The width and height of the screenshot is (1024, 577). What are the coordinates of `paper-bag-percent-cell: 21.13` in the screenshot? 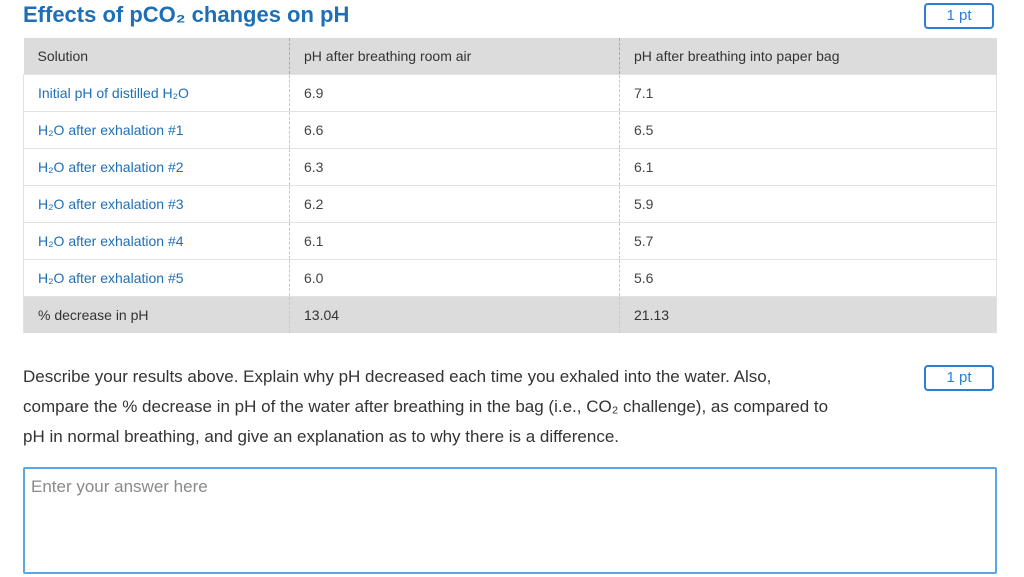 It's located at (808, 314).